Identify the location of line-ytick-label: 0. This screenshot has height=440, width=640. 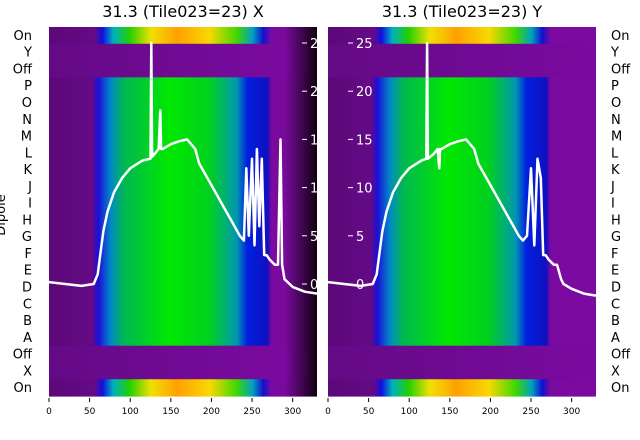
(314, 285).